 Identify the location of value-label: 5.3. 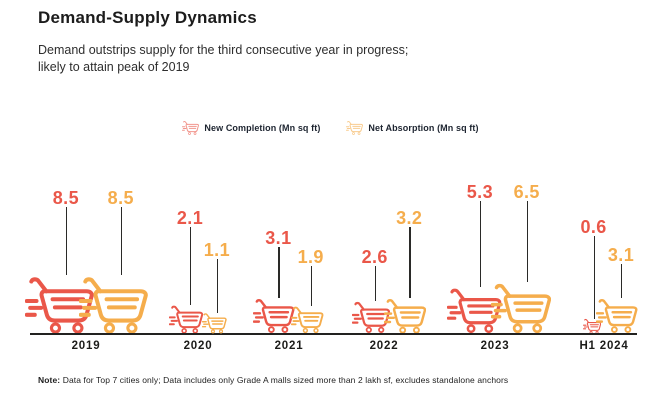
(480, 192).